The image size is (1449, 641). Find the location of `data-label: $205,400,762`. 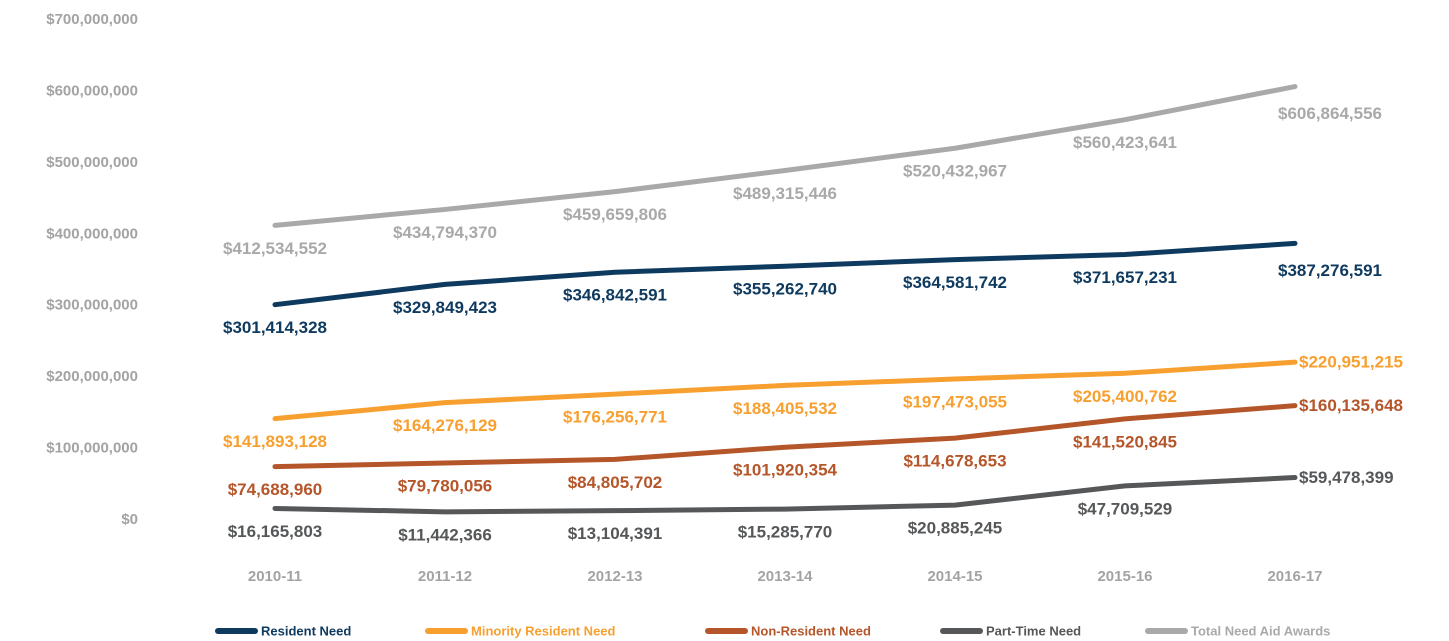

data-label: $205,400,762 is located at coordinates (1125, 396).